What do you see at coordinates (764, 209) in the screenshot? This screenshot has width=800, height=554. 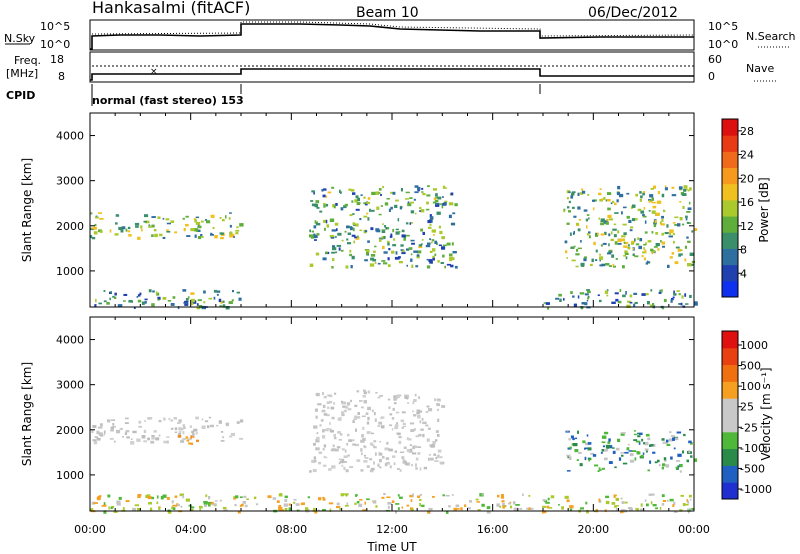 I see `power-colorbar-label: Power [dB]` at bounding box center [764, 209].